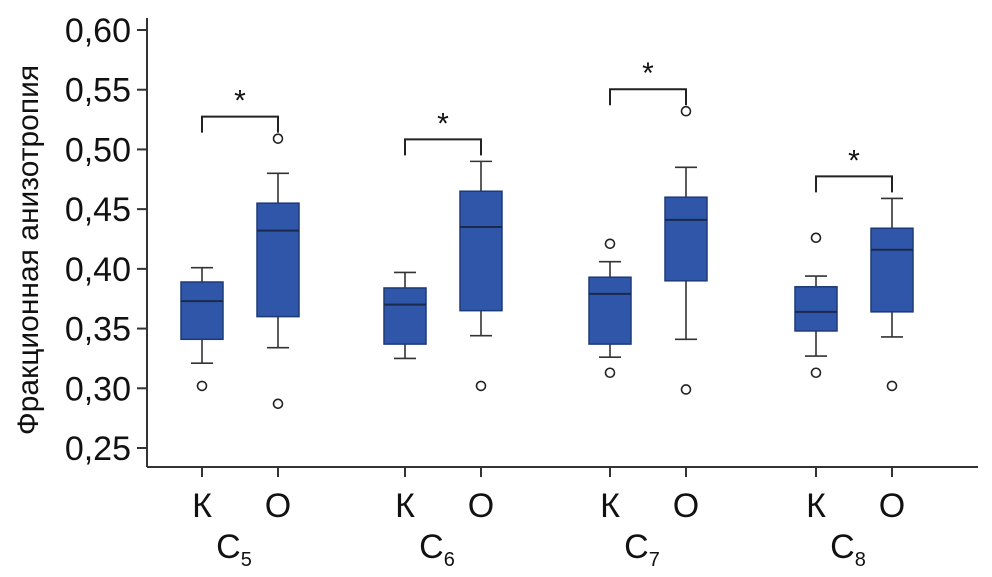 The width and height of the screenshot is (992, 577). I want to click on x-group-label: C6, so click(437, 549).